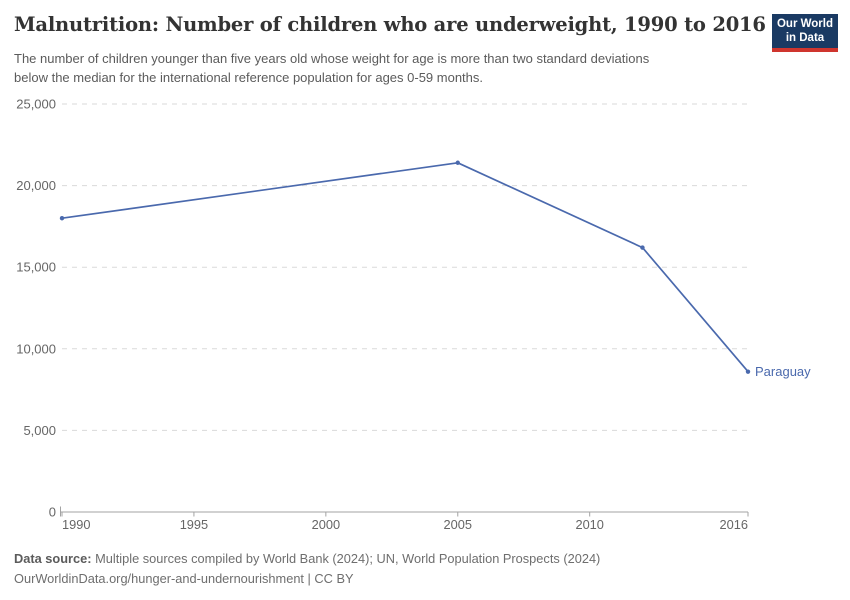 This screenshot has width=850, height=600. I want to click on x-axis-tick-label: 2000, so click(326, 524).